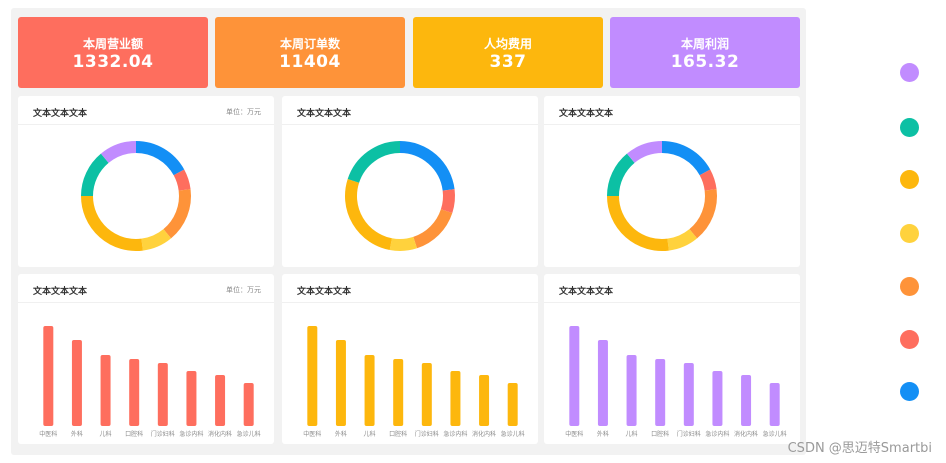 The height and width of the screenshot is (463, 946). What do you see at coordinates (309, 44) in the screenshot?
I see `kpi-label: 本周订单数` at bounding box center [309, 44].